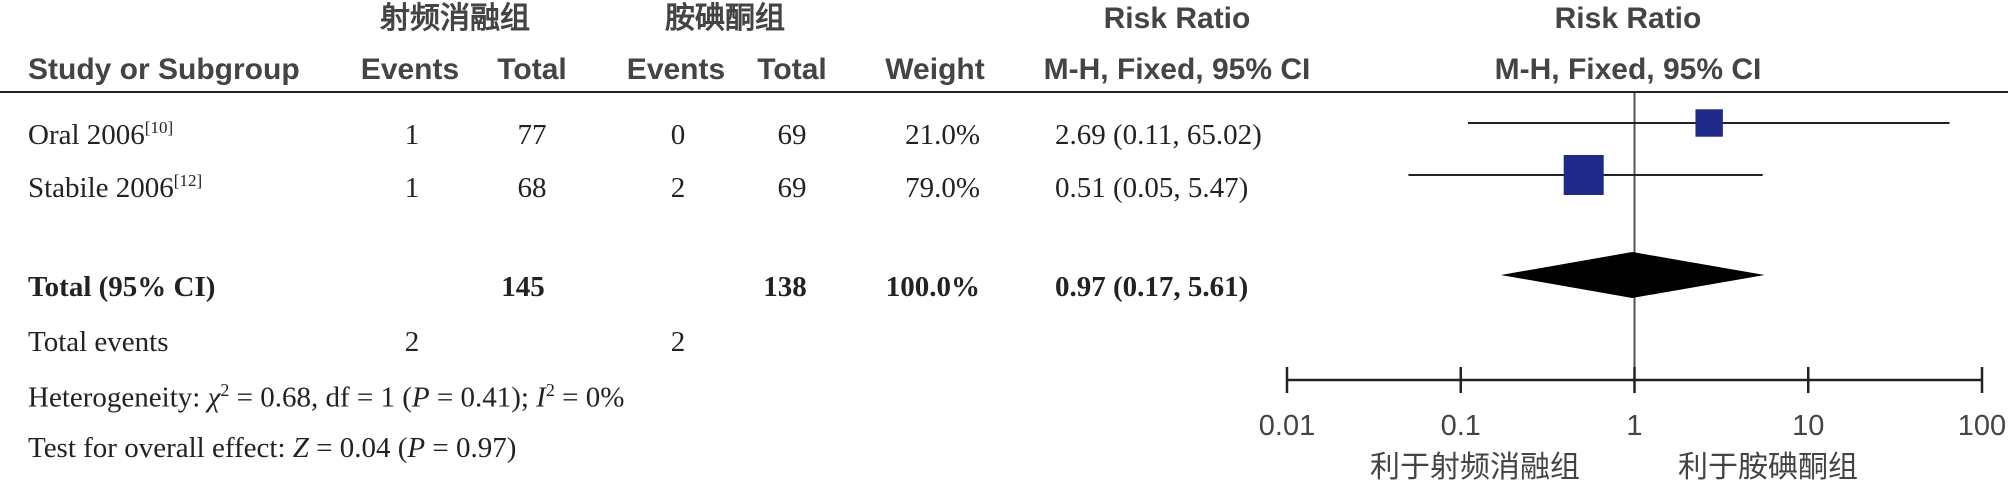 Image resolution: width=2008 pixels, height=481 pixels. What do you see at coordinates (678, 342) in the screenshot?
I see `total-events-ctrl: 2` at bounding box center [678, 342].